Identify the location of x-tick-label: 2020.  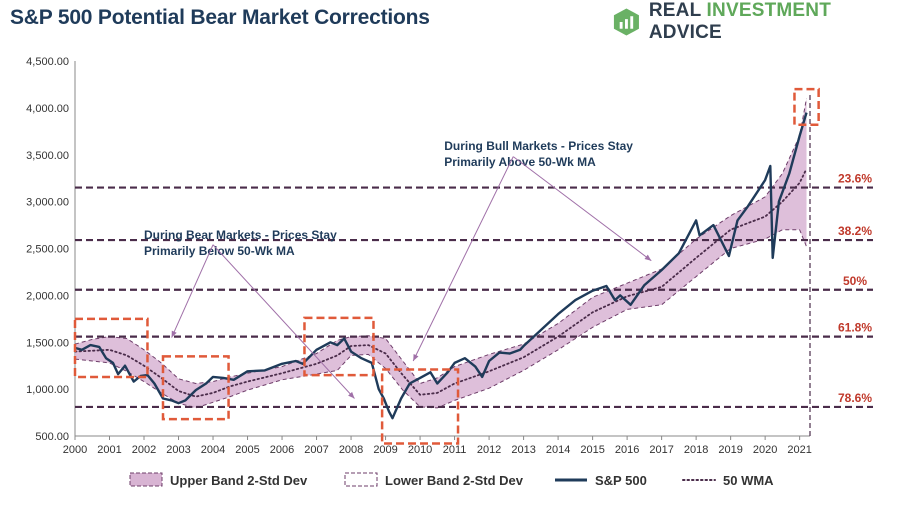
(765, 450).